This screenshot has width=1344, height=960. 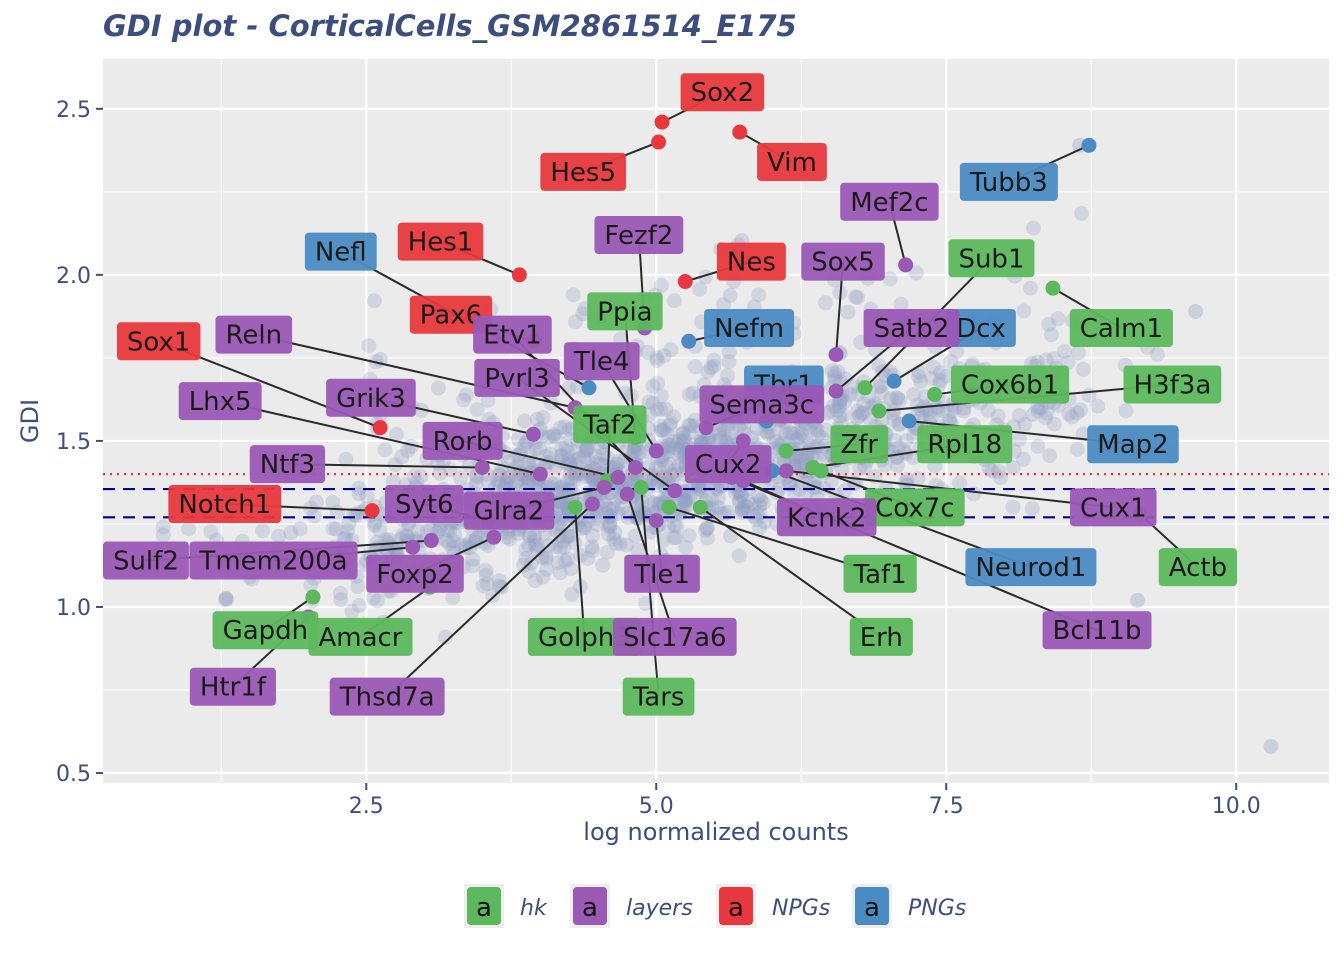 What do you see at coordinates (639, 235) in the screenshot?
I see `gene-label-fezf2: Fezf2` at bounding box center [639, 235].